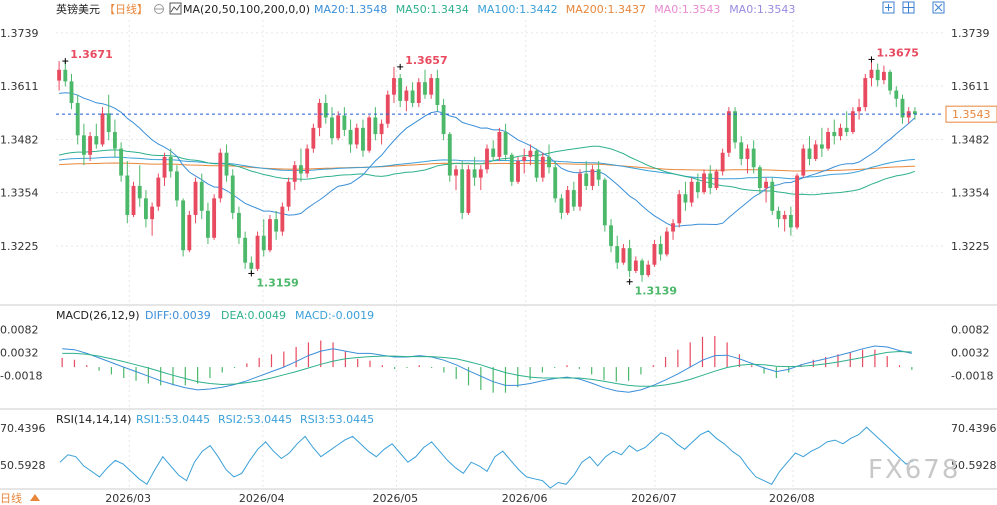 The height and width of the screenshot is (505, 997). What do you see at coordinates (159, 9) in the screenshot?
I see `settings-icon` at bounding box center [159, 9].